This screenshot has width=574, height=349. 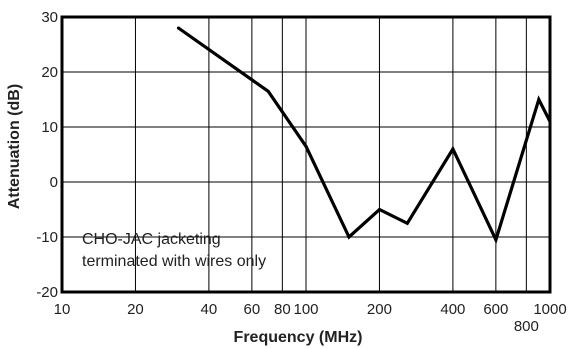 I want to click on x-tick-label: 40, so click(x=209, y=309).